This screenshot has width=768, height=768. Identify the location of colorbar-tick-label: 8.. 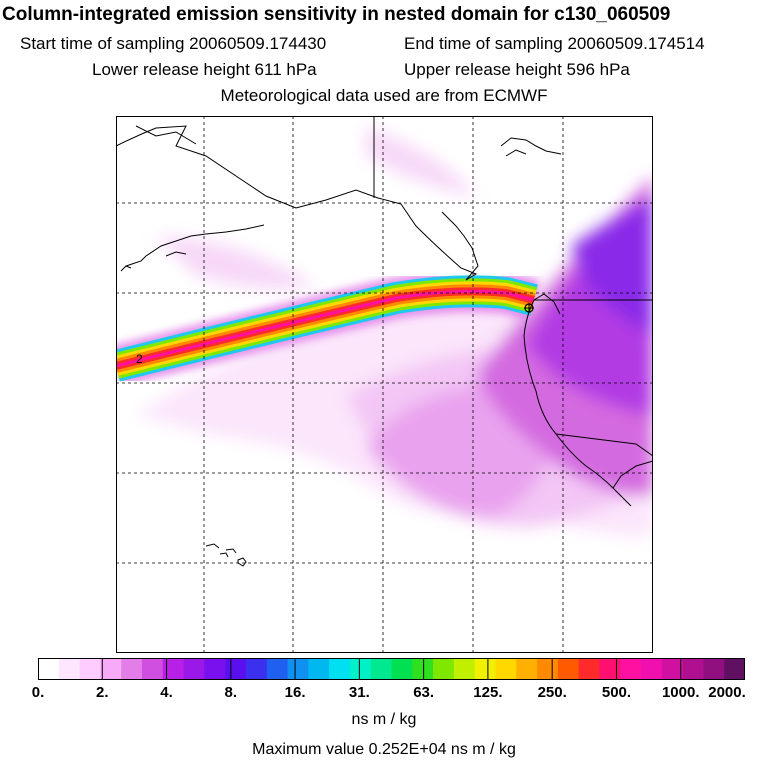
(231, 692).